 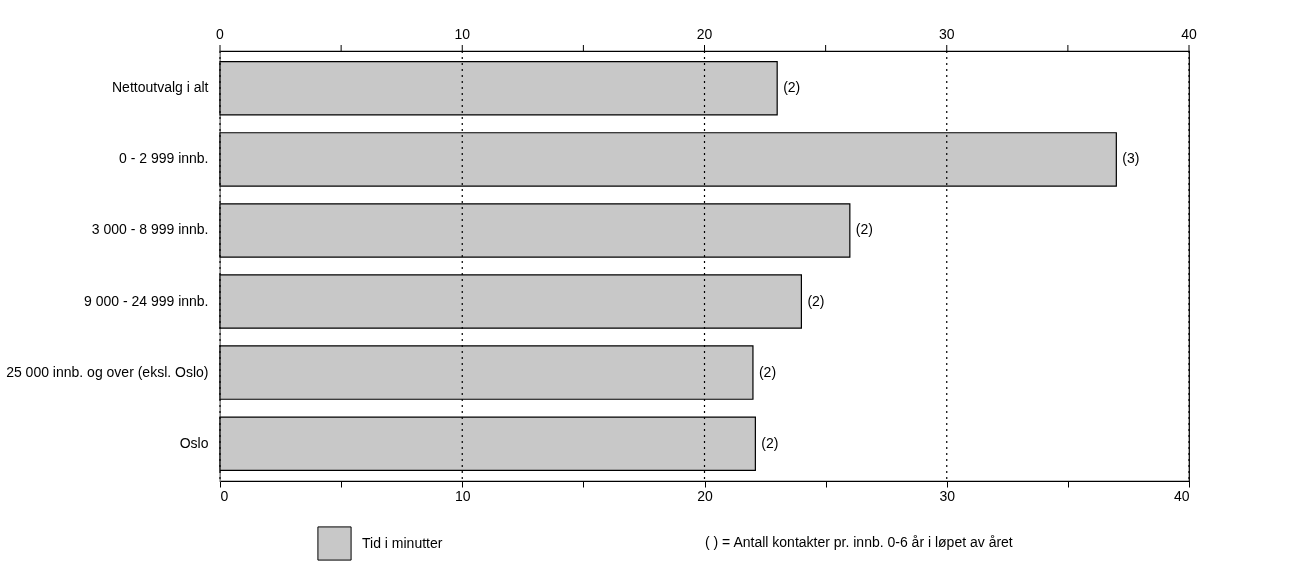 I want to click on y-tick-label: 3 000 - 8 999 innb., so click(x=150, y=229).